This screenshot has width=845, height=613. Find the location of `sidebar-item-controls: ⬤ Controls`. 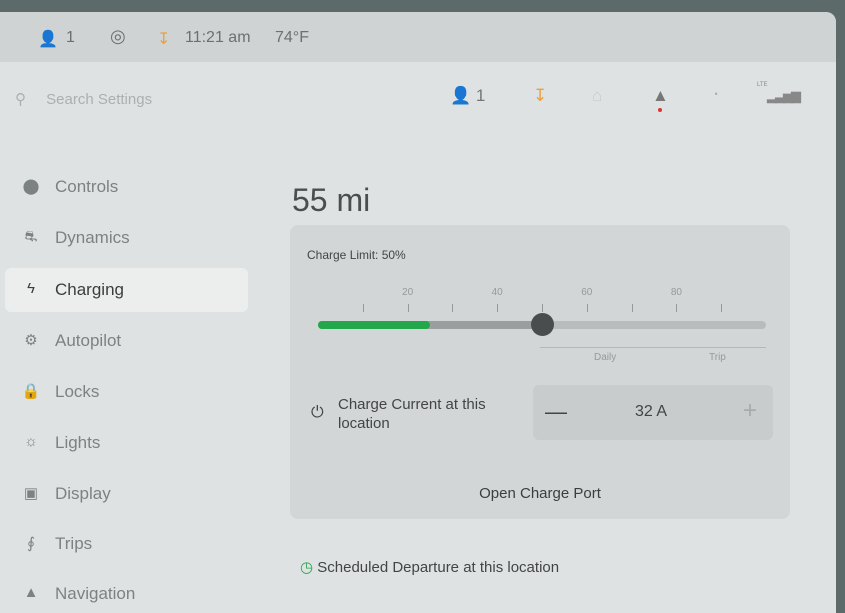

sidebar-item-controls: ⬤ Controls is located at coordinates (126, 187).